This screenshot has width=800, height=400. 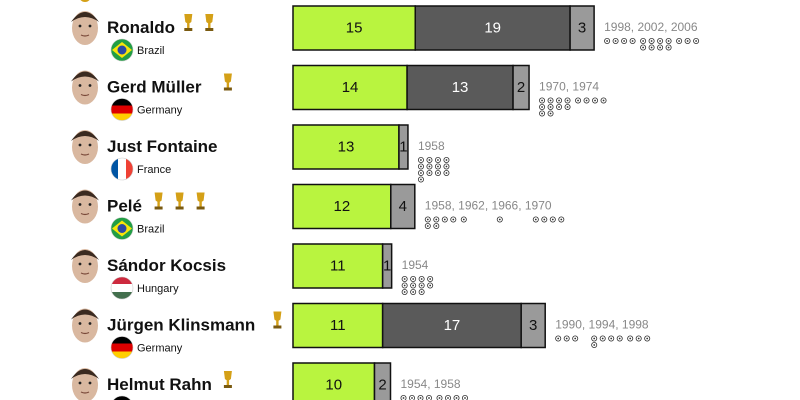 What do you see at coordinates (162, 146) in the screenshot?
I see `player-name: Just Fontaine` at bounding box center [162, 146].